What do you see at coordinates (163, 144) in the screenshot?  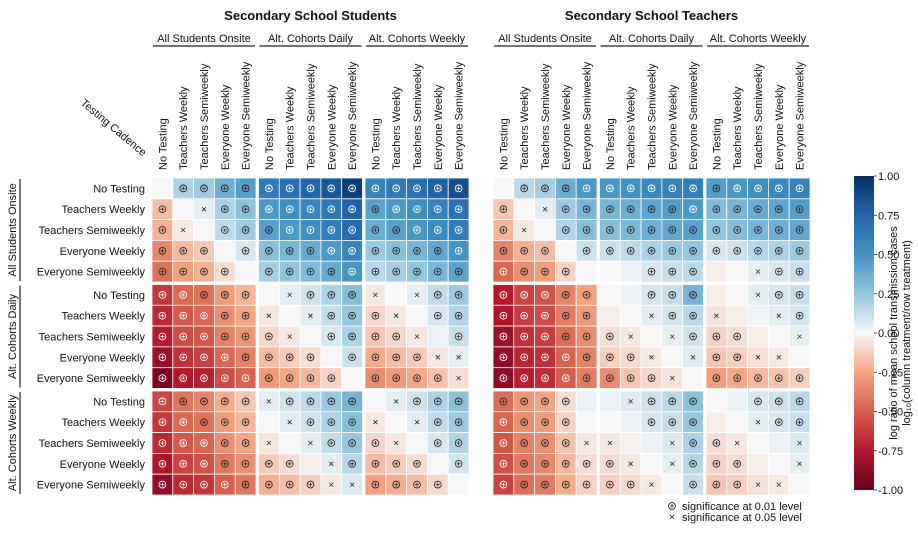 I see `column-tick-label: No Testing` at bounding box center [163, 144].